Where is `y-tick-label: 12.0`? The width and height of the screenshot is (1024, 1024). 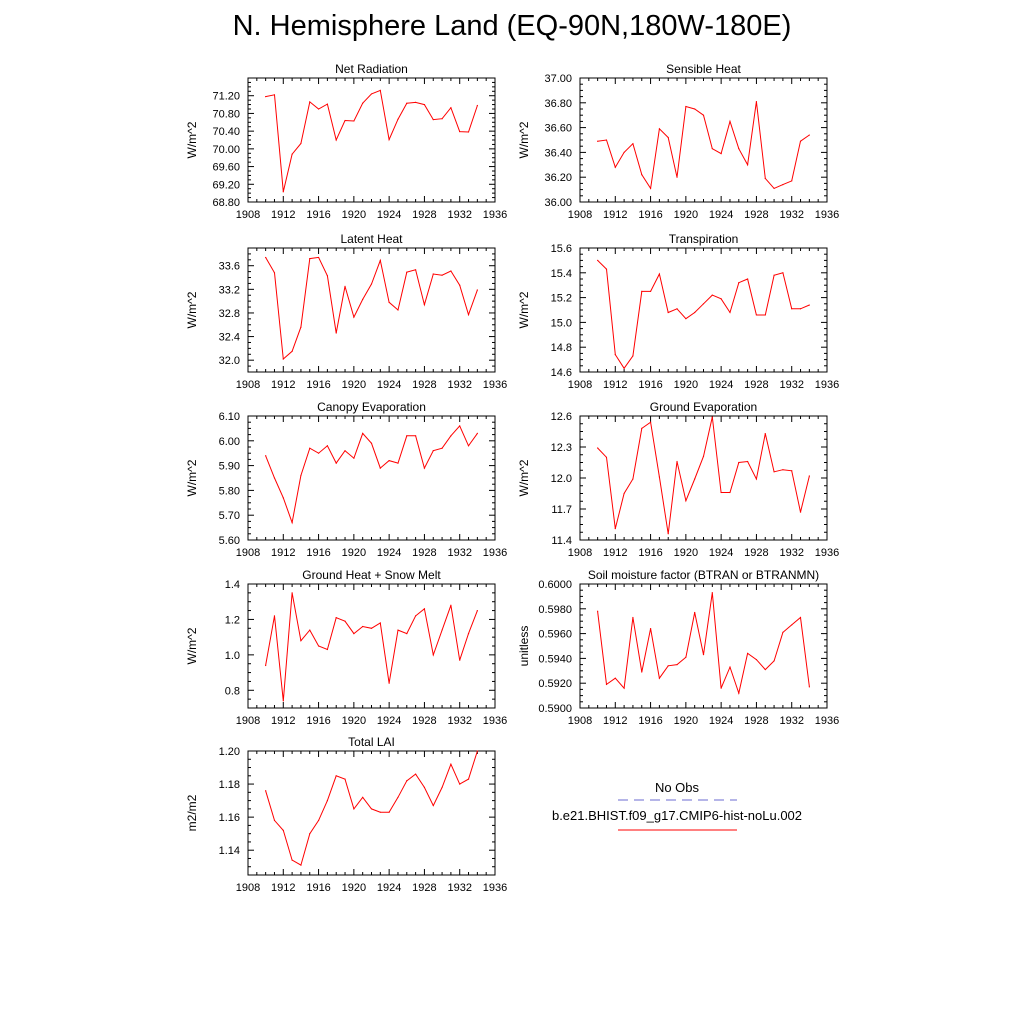
y-tick-label: 12.0 is located at coordinates (561, 479).